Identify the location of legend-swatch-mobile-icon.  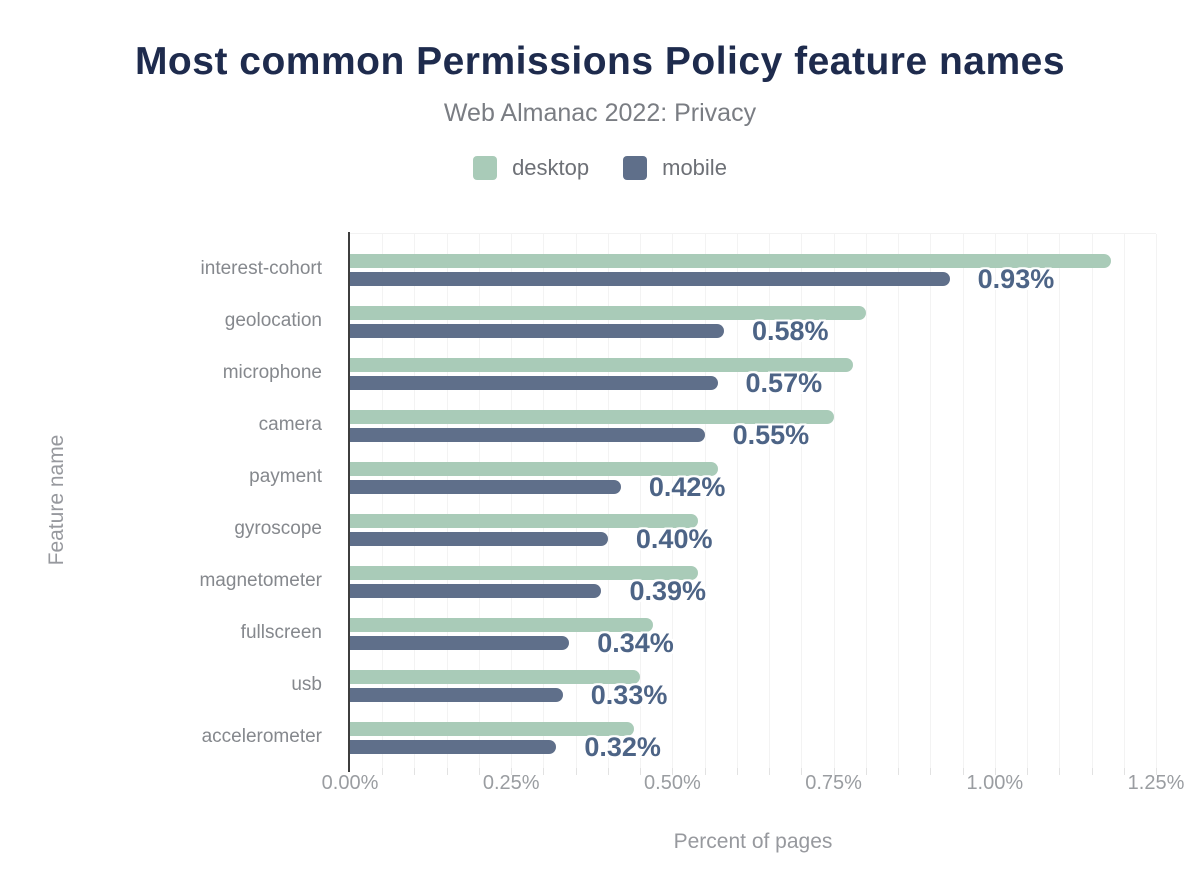
(635, 168).